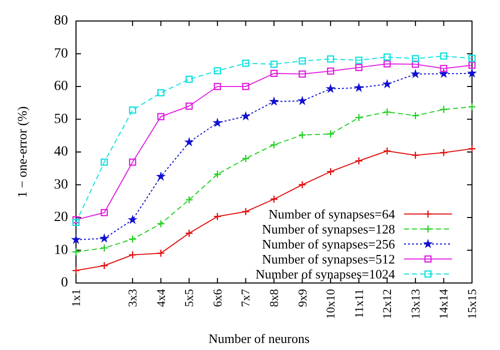  Describe the element at coordinates (61, 217) in the screenshot. I see `y-tick-label: 20` at that location.